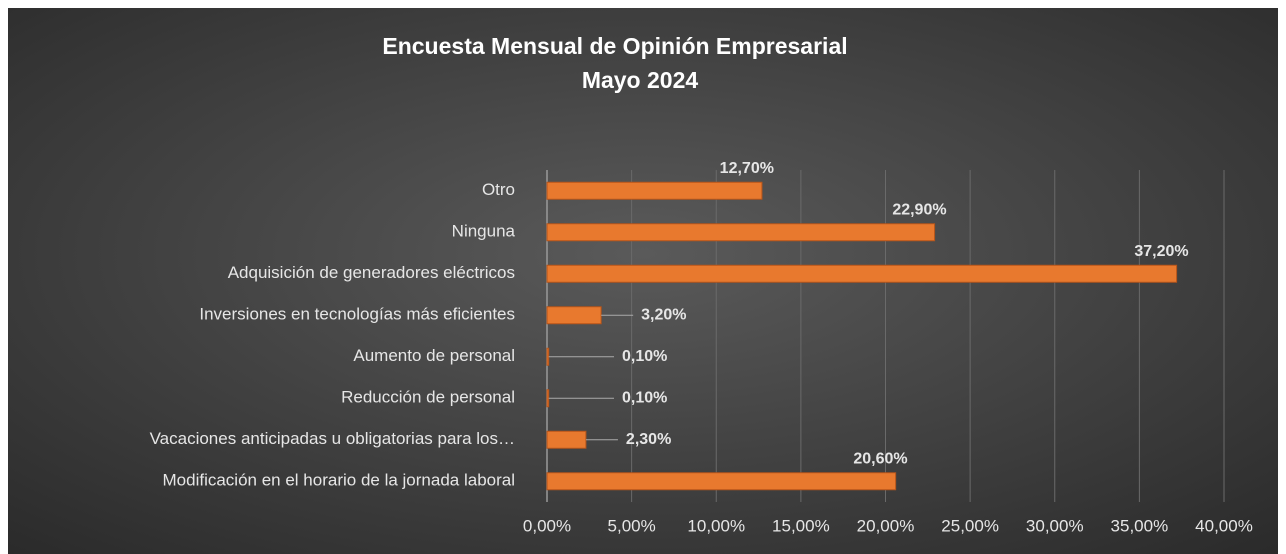  Describe the element at coordinates (640, 80) in the screenshot. I see `chart-subtitle: Mayo 2024` at that location.